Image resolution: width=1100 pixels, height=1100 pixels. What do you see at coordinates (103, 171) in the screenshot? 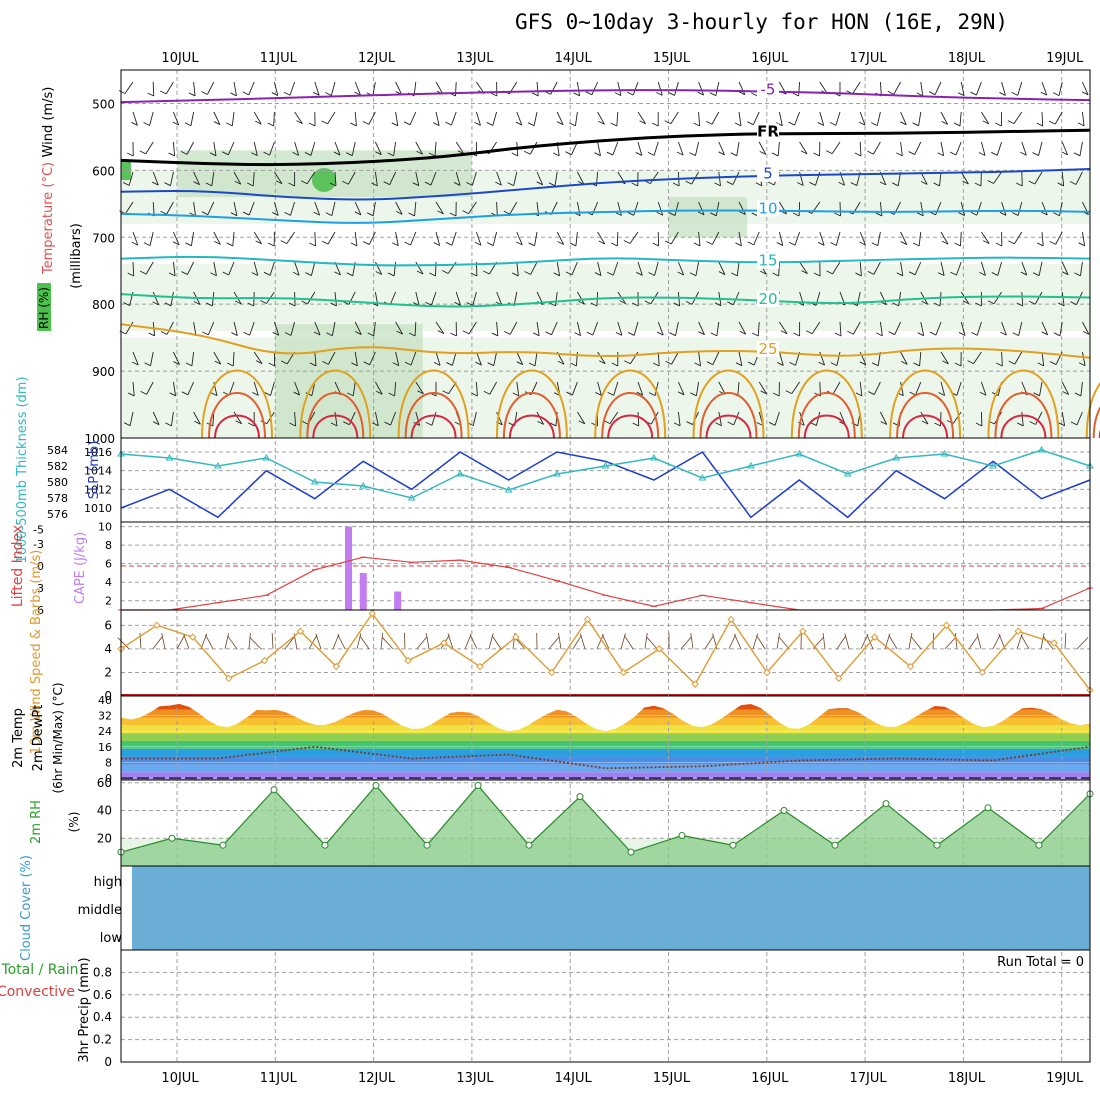
I see `pressure-tick-label: 600` at bounding box center [103, 171].